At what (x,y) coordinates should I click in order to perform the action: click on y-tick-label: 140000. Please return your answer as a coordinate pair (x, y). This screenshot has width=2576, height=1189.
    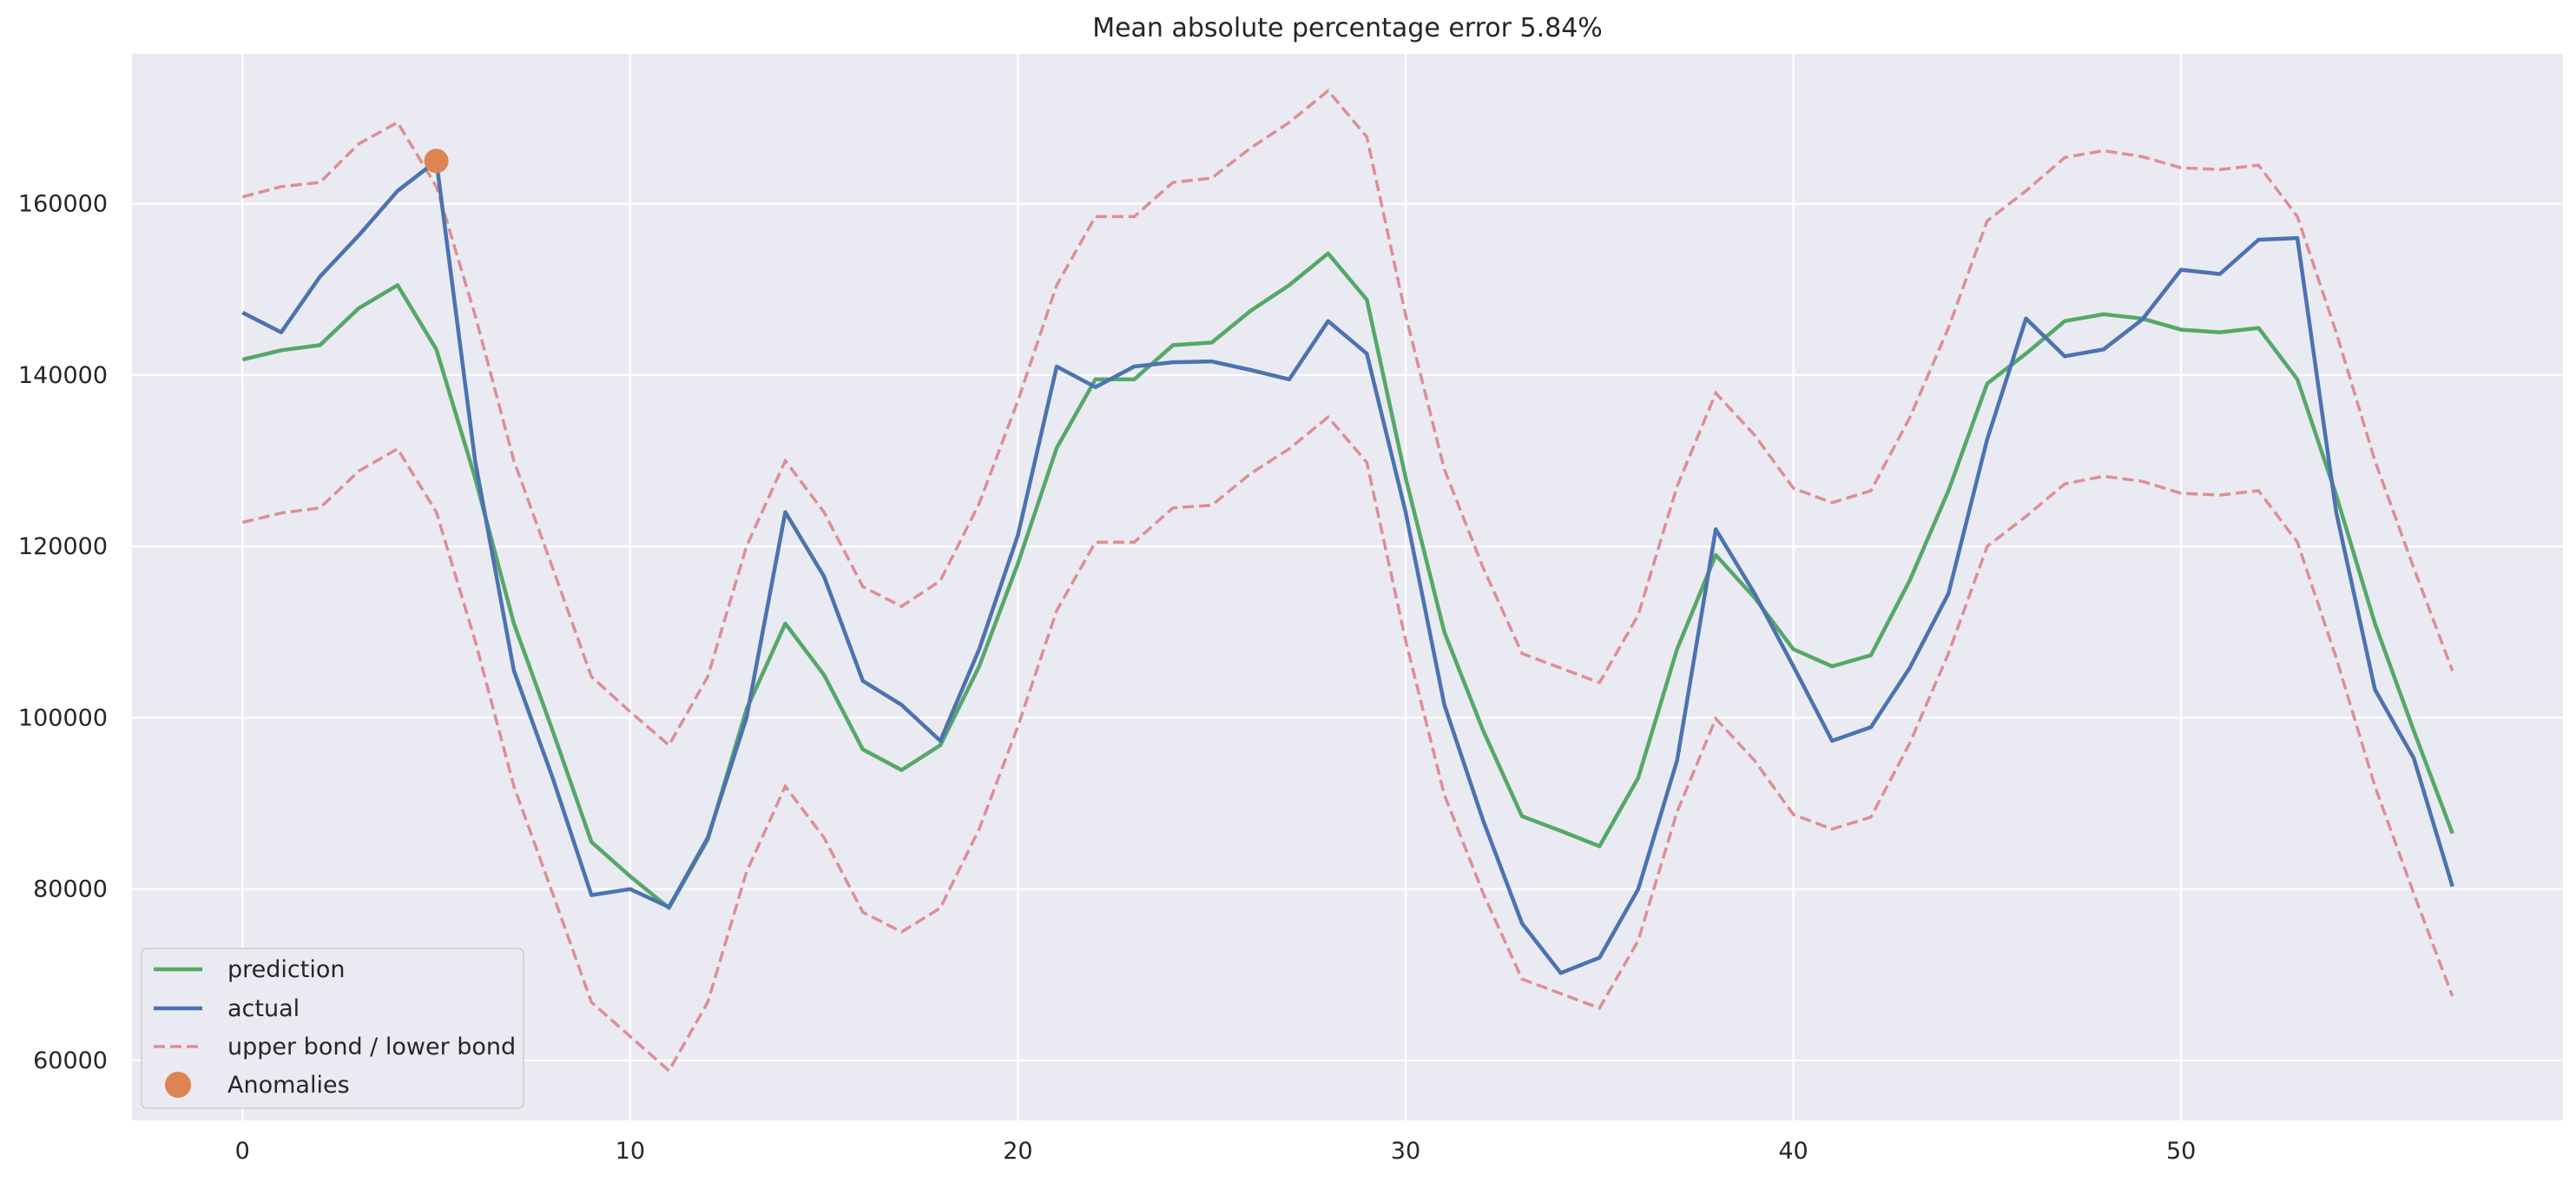
    Looking at the image, I should click on (63, 375).